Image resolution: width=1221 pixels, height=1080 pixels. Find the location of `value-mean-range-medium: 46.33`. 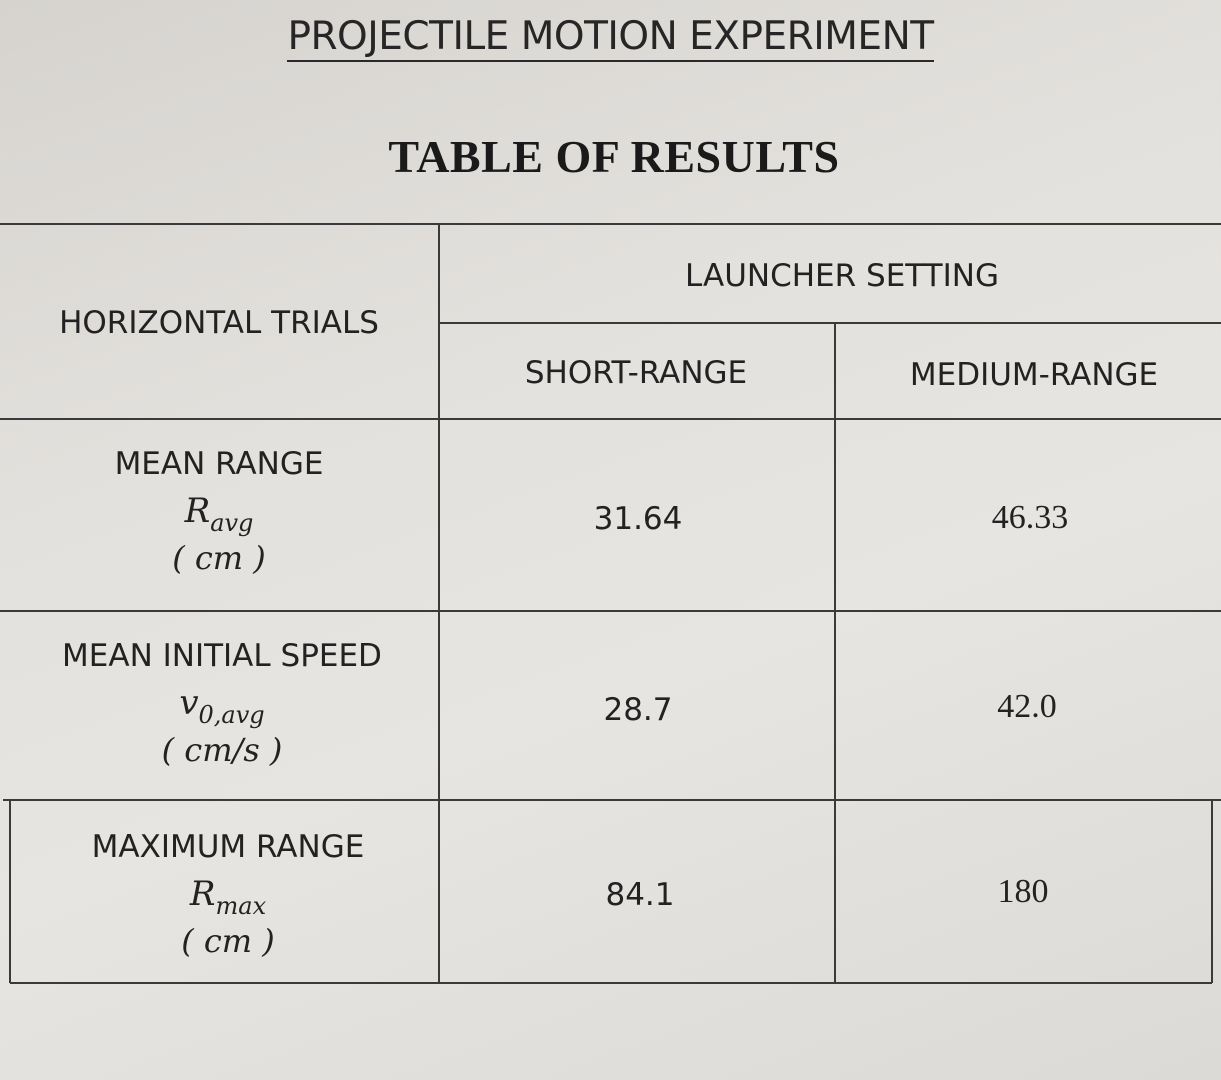

value-mean-range-medium: 46.33 is located at coordinates (1030, 517).